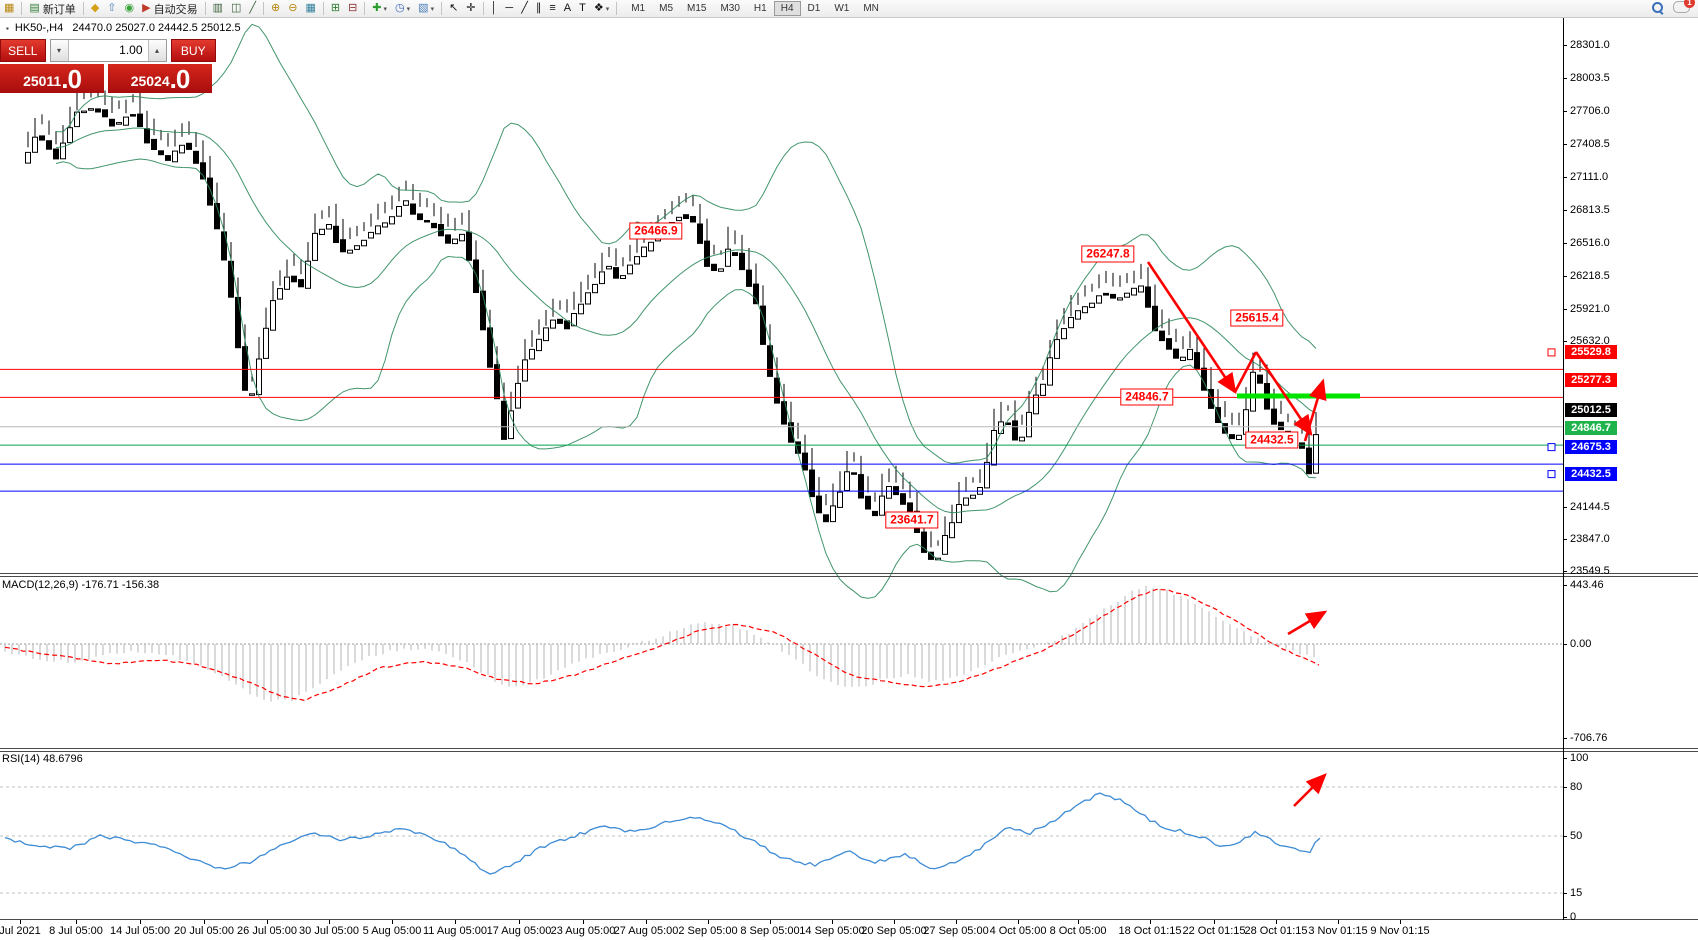  What do you see at coordinates (323, 8) in the screenshot?
I see `toolbar-separator` at bounding box center [323, 8].